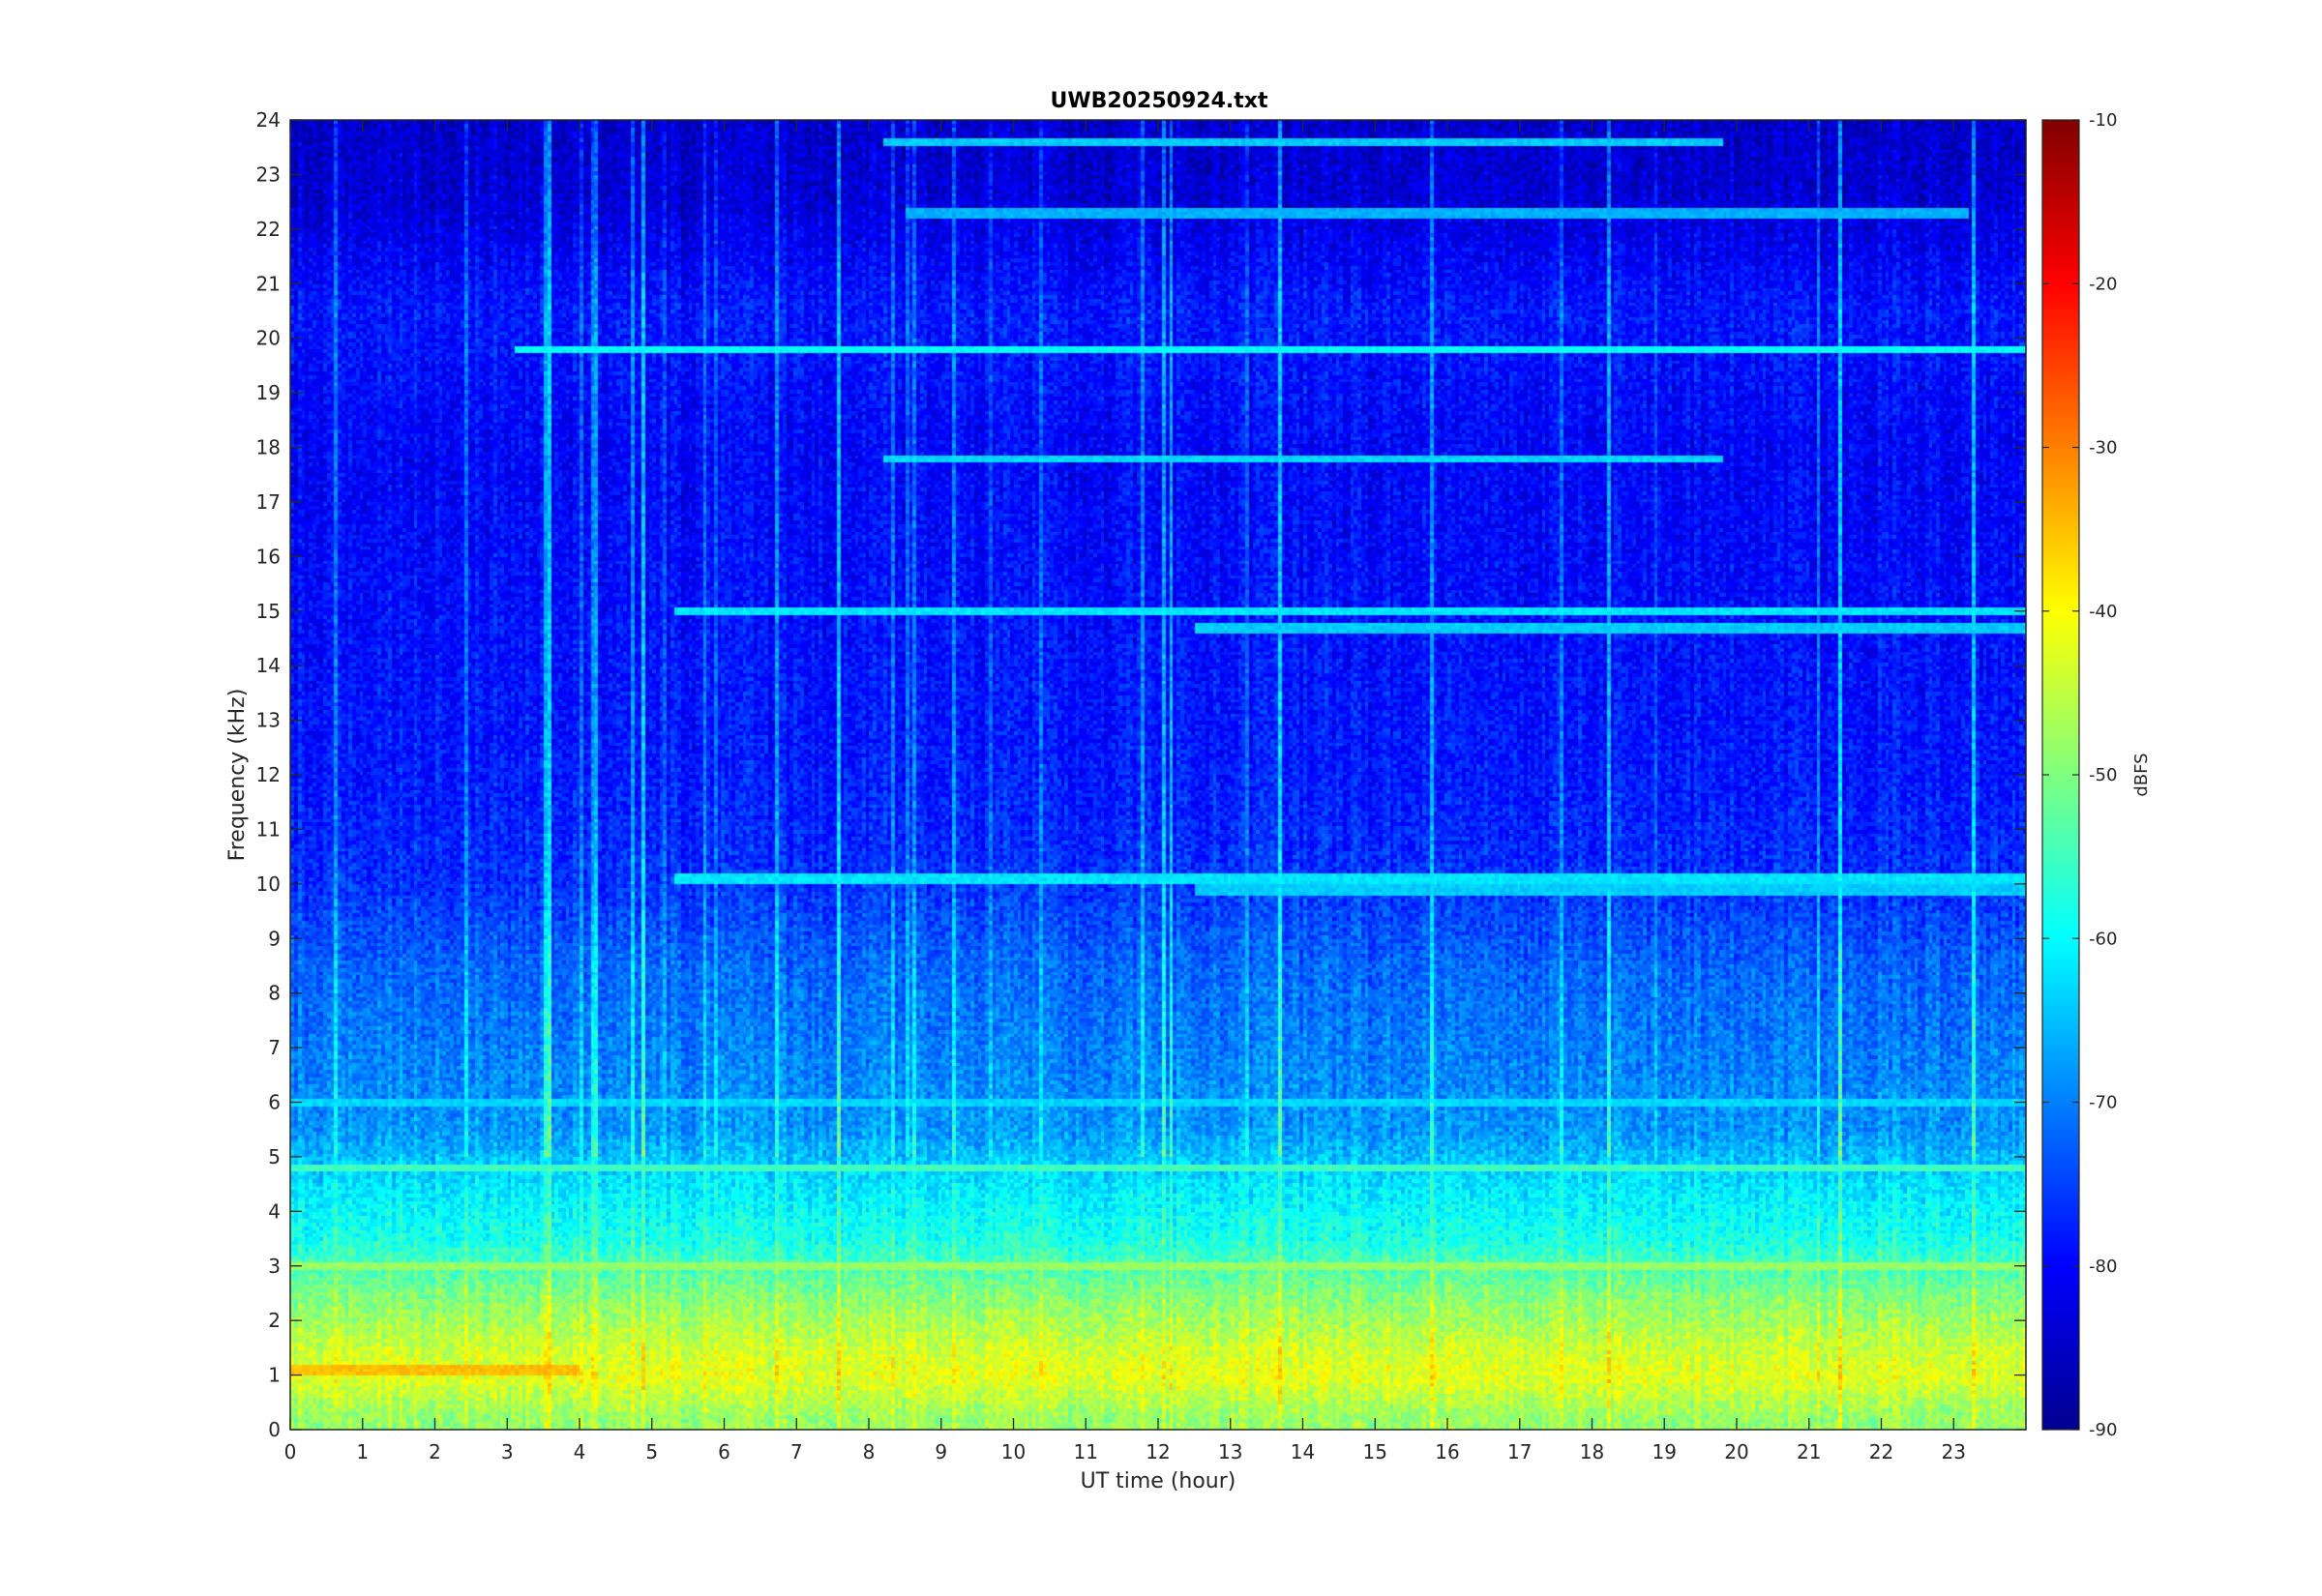 The image size is (2322, 1596). I want to click on colorbar-tick-label: -70, so click(2103, 1103).